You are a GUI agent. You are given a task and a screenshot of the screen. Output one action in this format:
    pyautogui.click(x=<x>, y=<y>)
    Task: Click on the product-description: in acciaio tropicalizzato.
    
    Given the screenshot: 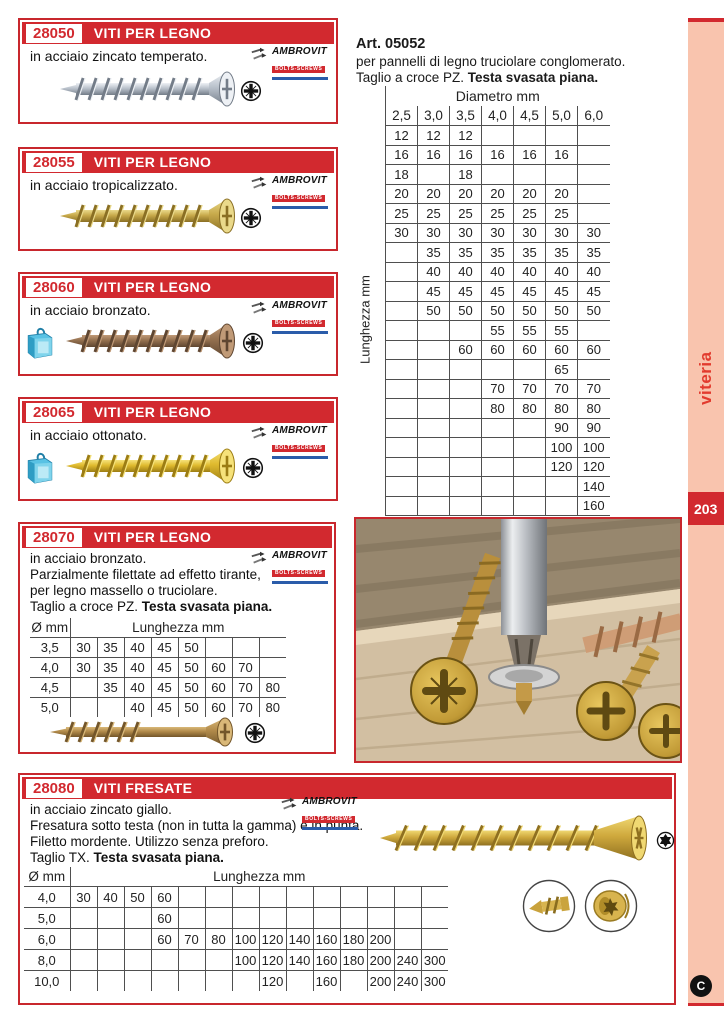 What is the action you would take?
    pyautogui.click(x=104, y=185)
    